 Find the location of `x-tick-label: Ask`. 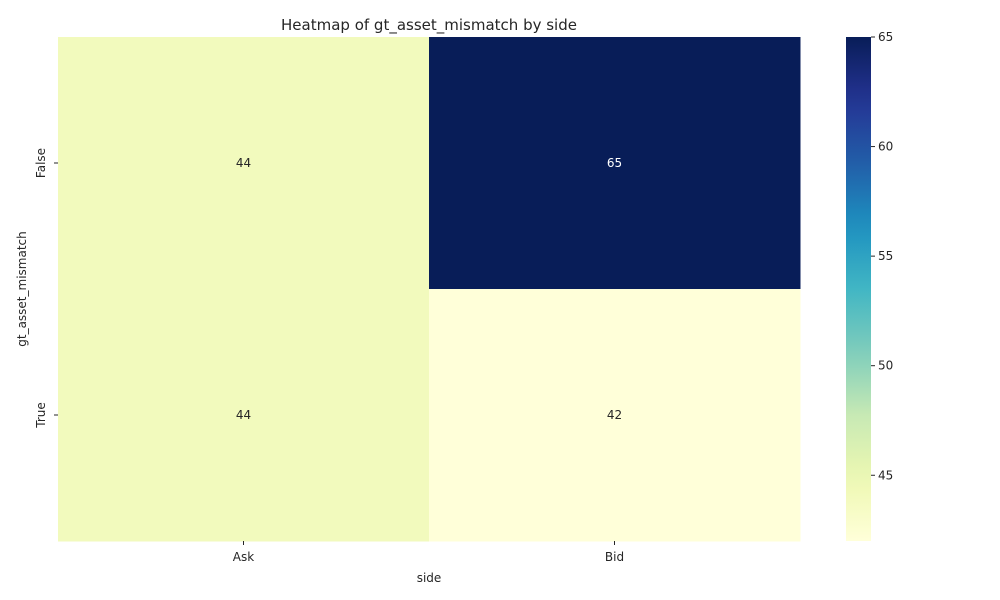

x-tick-label: Ask is located at coordinates (243, 557).